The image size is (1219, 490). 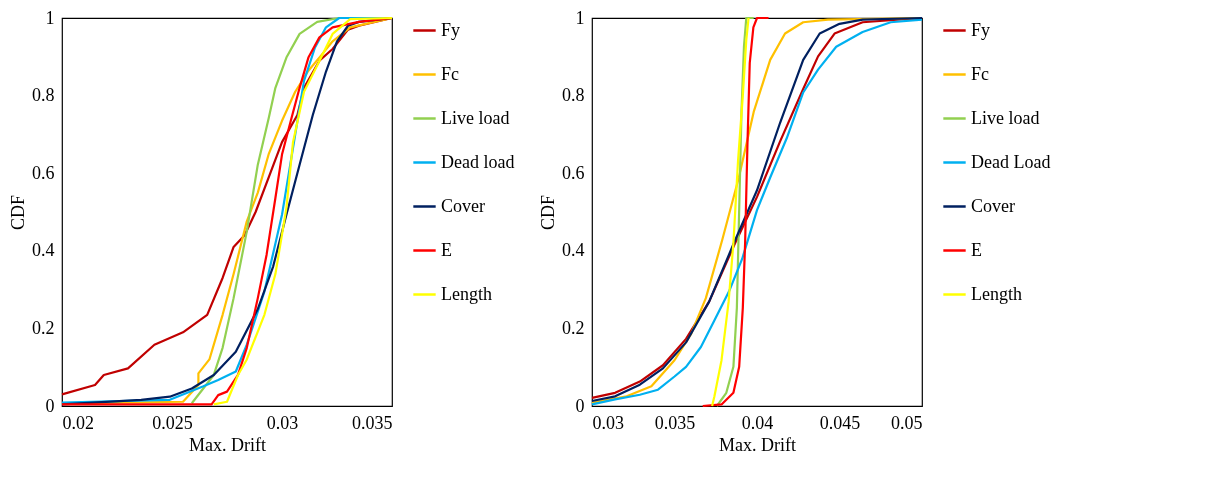 I want to click on legend-label: Dead load, so click(x=478, y=161).